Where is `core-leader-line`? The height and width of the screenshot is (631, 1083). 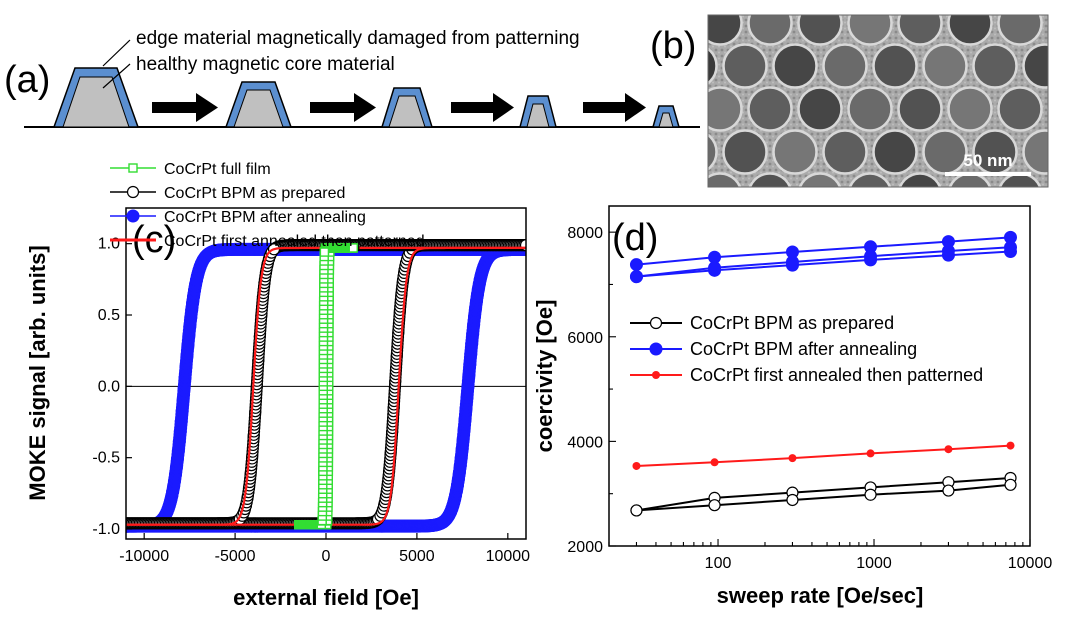 core-leader-line is located at coordinates (116, 76).